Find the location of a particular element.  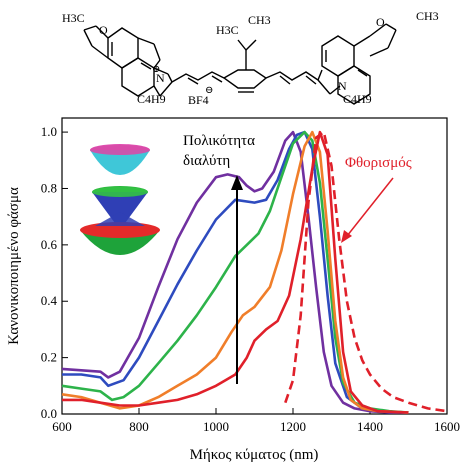

molecule-structure is located at coordinates (240, 64).